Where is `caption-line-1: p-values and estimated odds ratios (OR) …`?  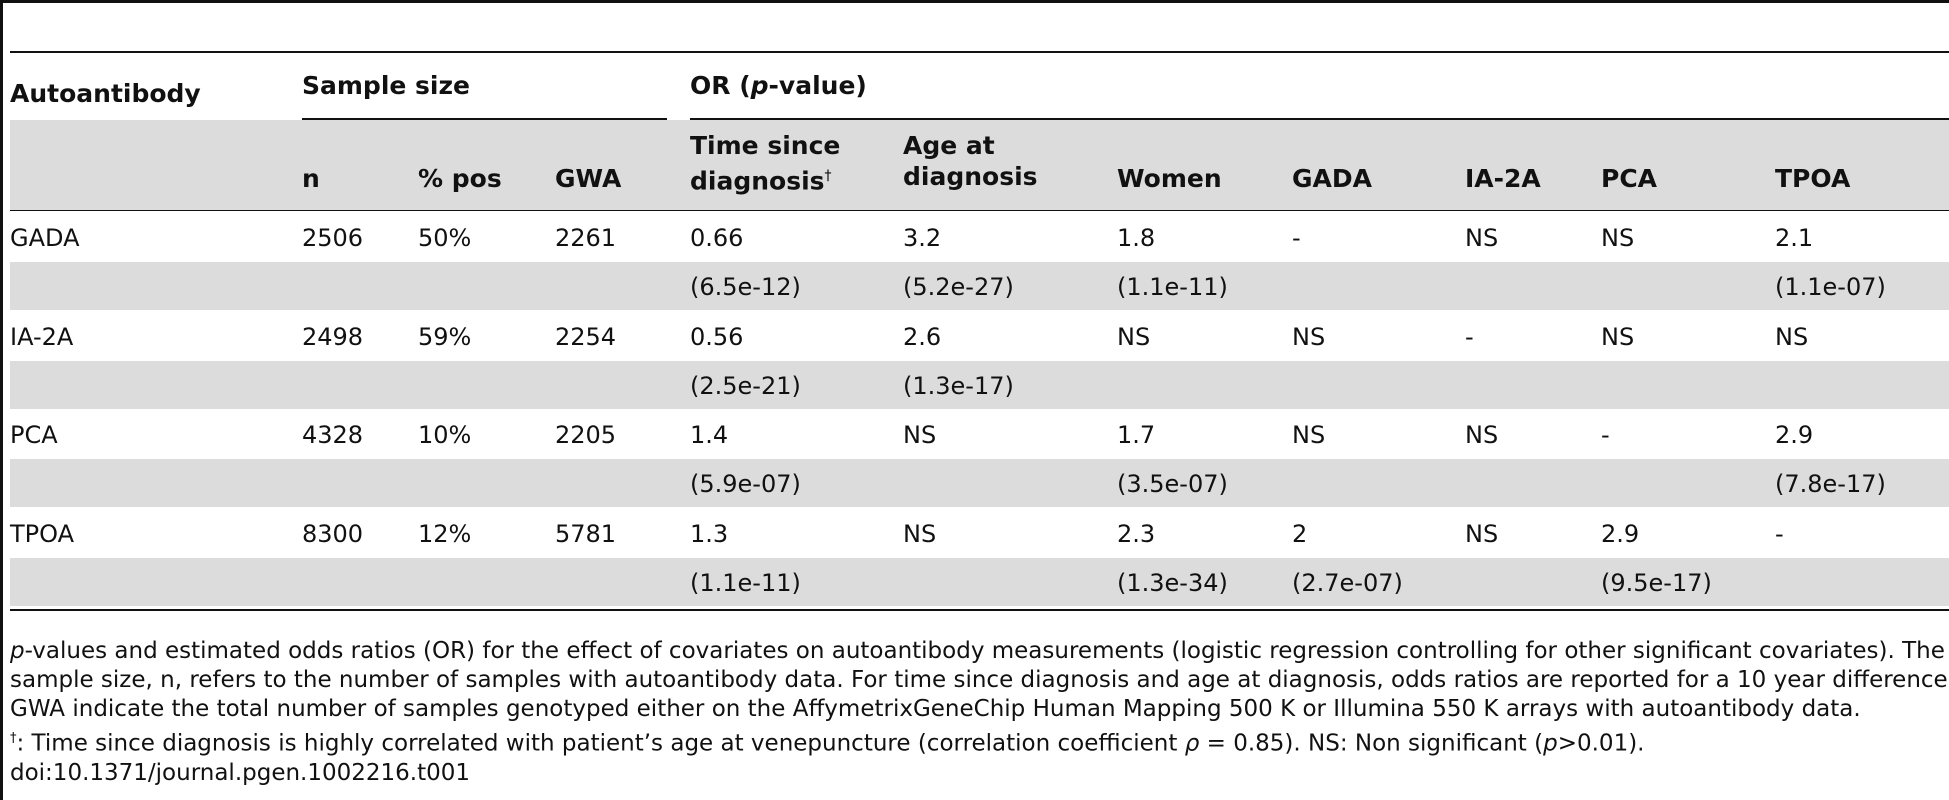 caption-line-1: p-values and estimated odds ratios (OR) … is located at coordinates (977, 651).